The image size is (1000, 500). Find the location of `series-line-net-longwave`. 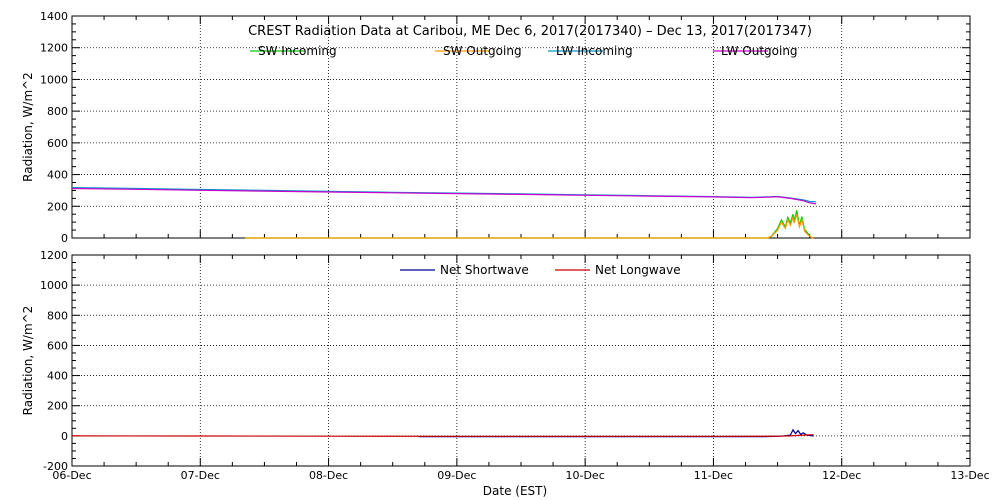

series-line-net-longwave is located at coordinates (442, 435).